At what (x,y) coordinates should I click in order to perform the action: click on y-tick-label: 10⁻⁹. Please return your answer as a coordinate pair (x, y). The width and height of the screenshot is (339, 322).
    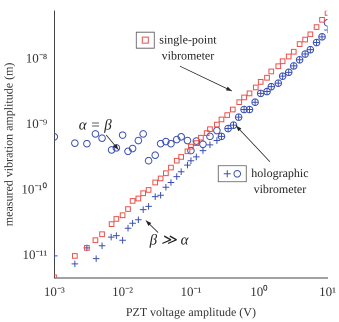
    Looking at the image, I should click on (37, 123).